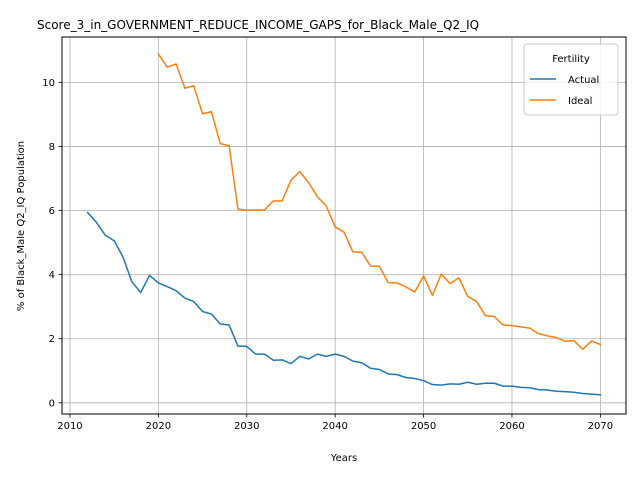  Describe the element at coordinates (48, 83) in the screenshot. I see `y-tick-label: 10` at that location.